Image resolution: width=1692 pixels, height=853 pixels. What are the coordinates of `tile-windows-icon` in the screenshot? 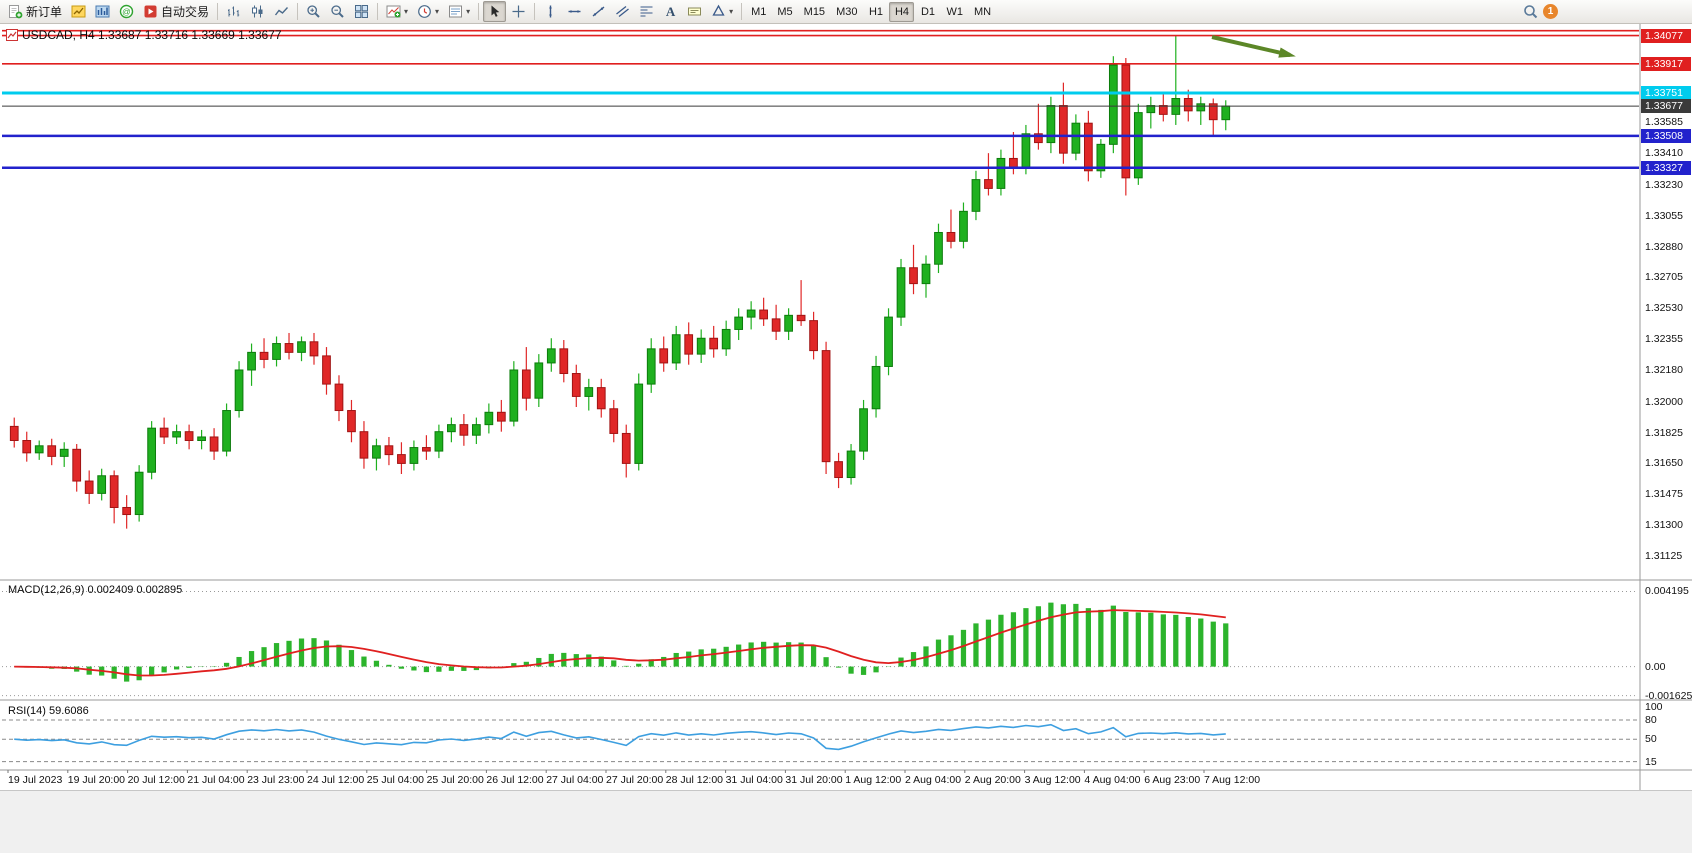 It's located at (362, 11).